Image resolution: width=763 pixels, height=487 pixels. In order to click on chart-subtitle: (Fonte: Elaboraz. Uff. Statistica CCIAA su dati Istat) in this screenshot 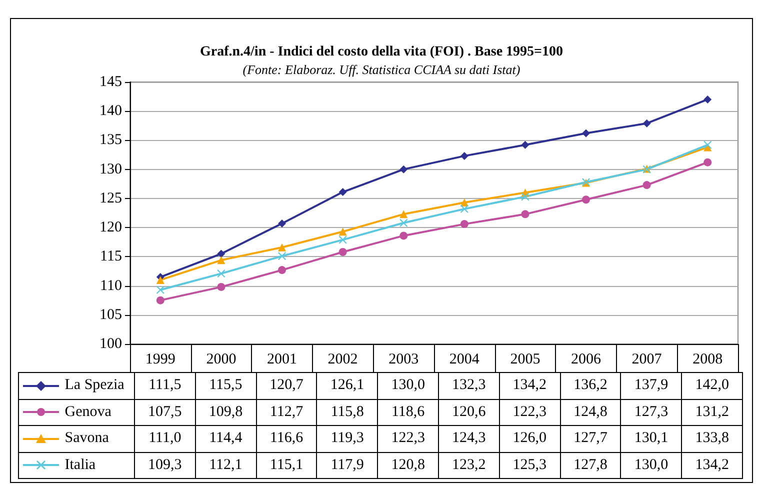, I will do `click(381, 69)`.